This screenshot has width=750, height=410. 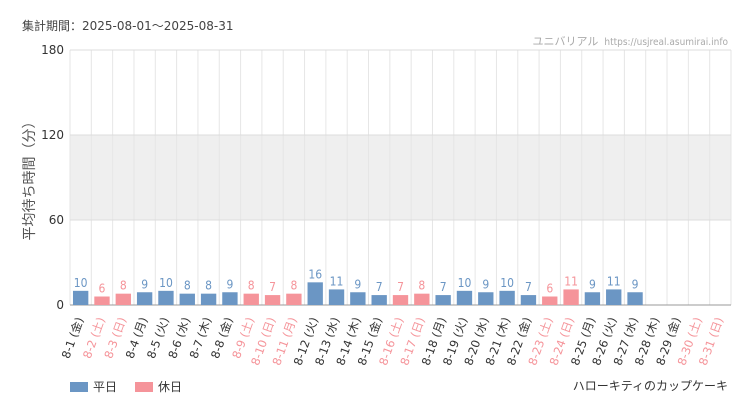 What do you see at coordinates (52, 50) in the screenshot?
I see `y-tick-label: 180` at bounding box center [52, 50].